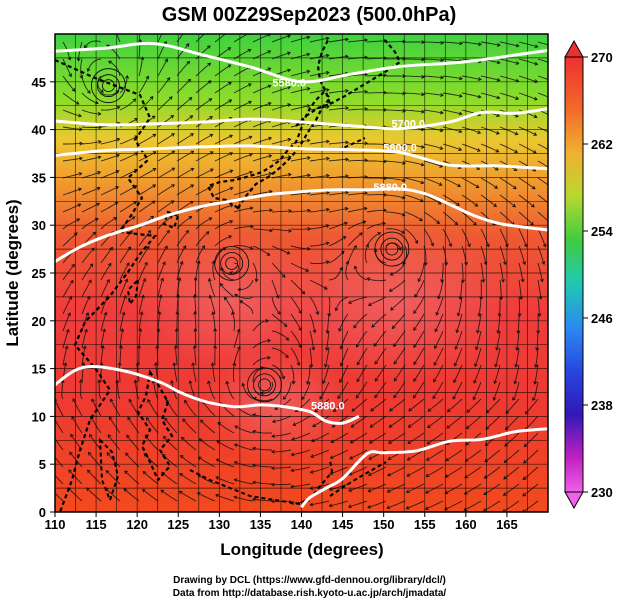 Image resolution: width=619 pixels, height=605 pixels. Describe the element at coordinates (390, 188) in the screenshot. I see `contour-label: 5880.0` at that location.